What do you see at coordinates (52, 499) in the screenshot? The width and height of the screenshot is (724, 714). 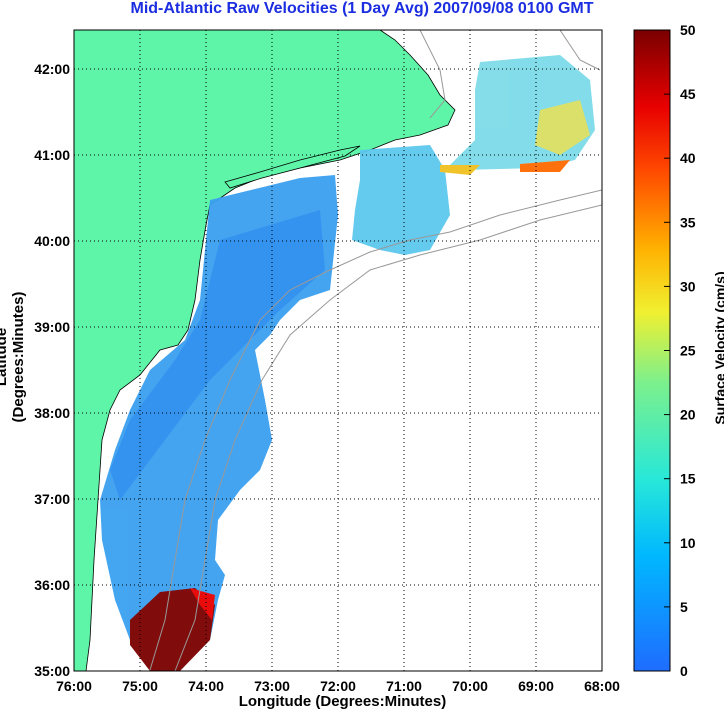 I see `y-tick-label: 37:00` at bounding box center [52, 499].